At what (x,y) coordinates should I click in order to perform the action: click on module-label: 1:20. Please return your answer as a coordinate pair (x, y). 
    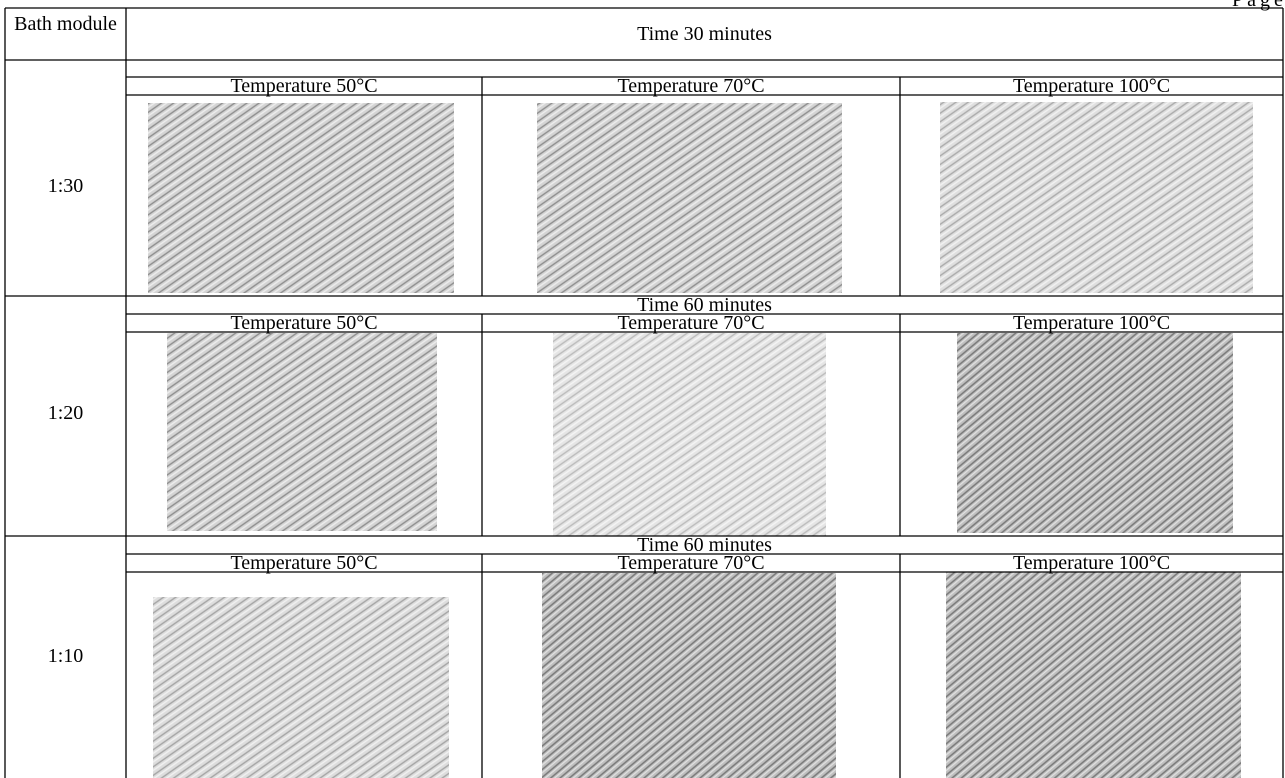
    Looking at the image, I should click on (65, 413).